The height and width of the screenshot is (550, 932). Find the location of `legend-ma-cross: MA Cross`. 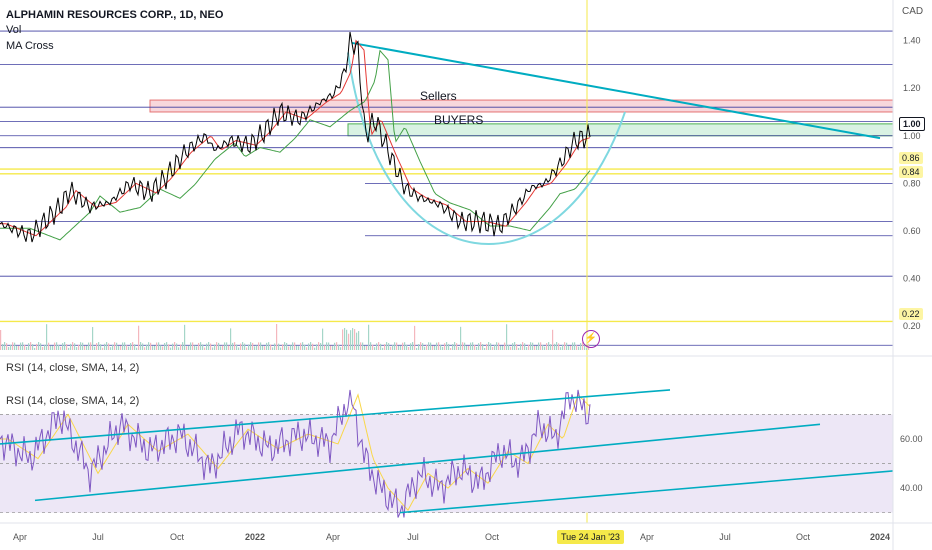

legend-ma-cross: MA Cross is located at coordinates (30, 46).